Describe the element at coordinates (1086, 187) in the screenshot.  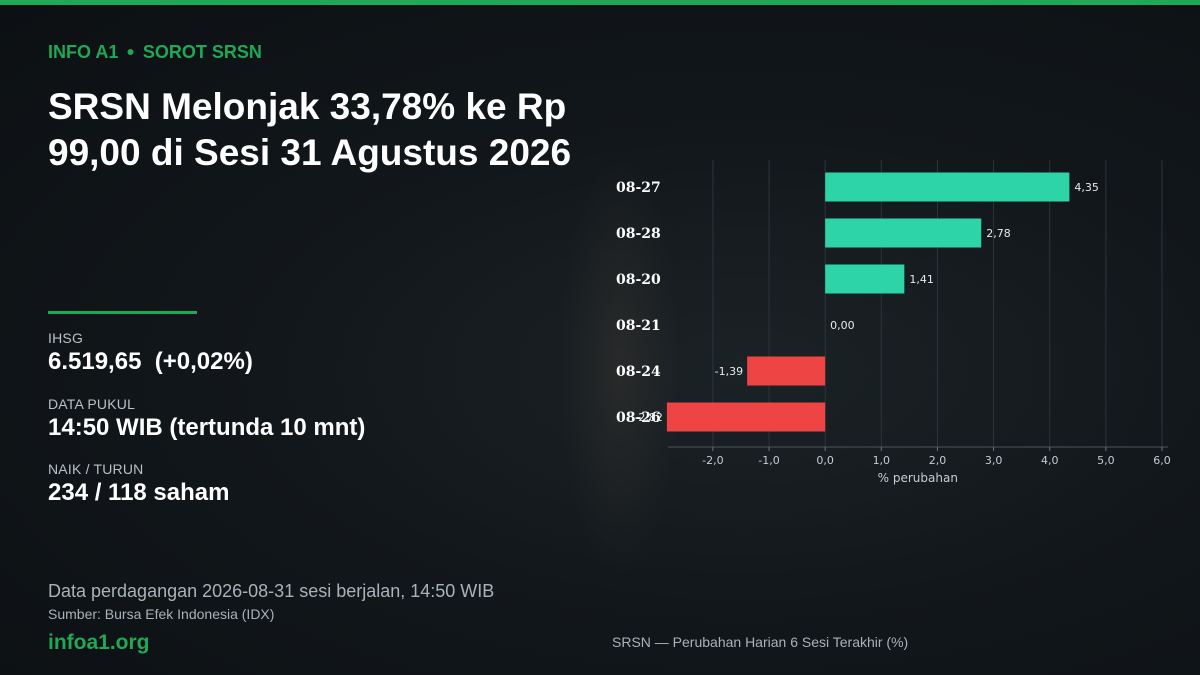
I see `data-label: 4,35` at that location.